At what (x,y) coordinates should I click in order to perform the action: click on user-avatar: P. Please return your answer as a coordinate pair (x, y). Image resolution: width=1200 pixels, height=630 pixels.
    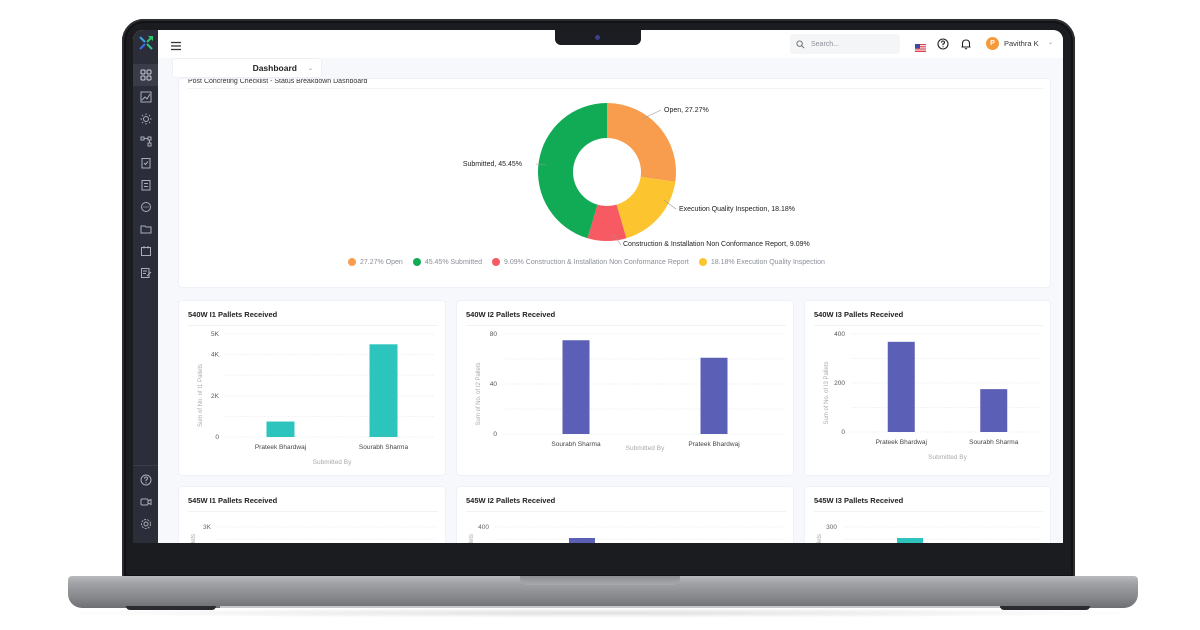
    Looking at the image, I should click on (992, 43).